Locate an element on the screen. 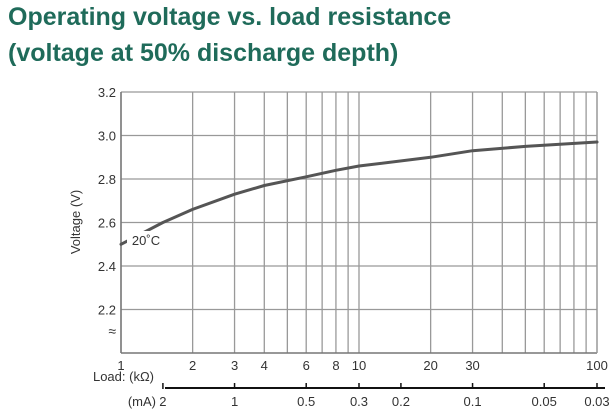 The image size is (610, 416). secondary-tick-label: 0.05 is located at coordinates (544, 401).